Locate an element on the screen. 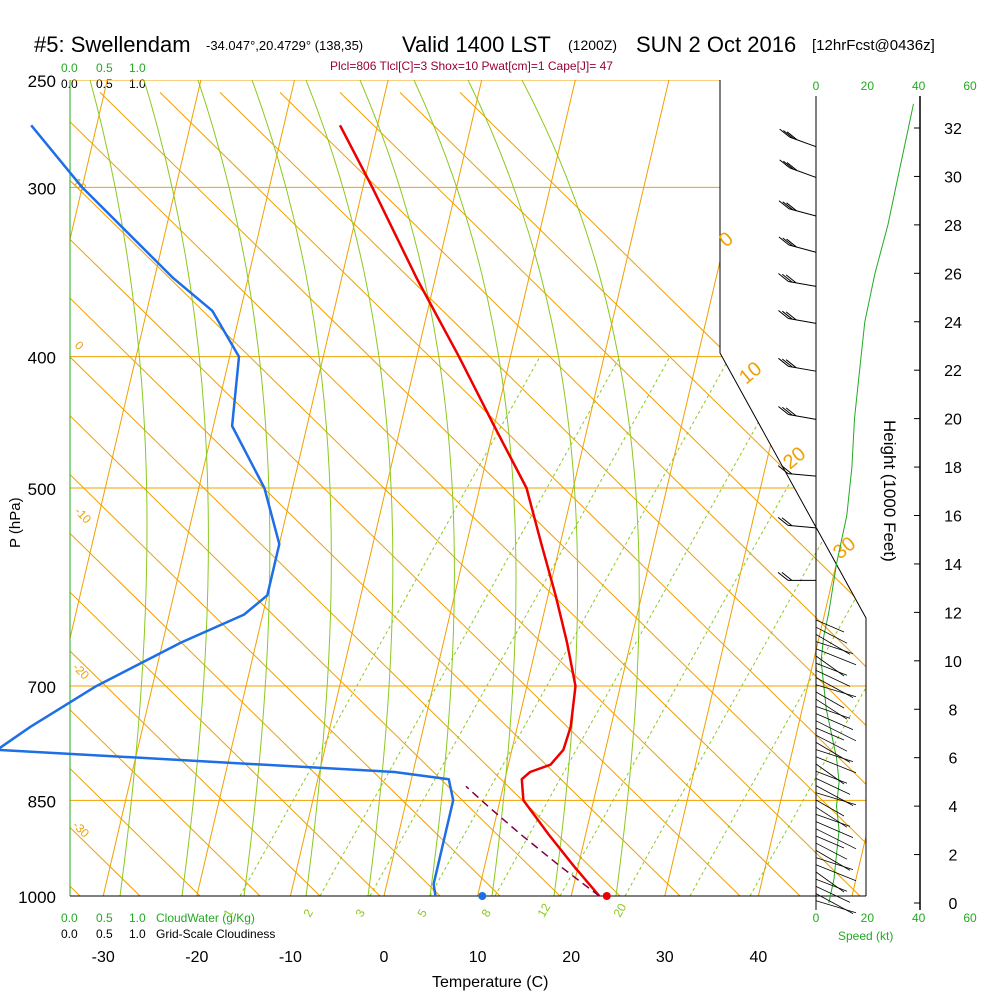 This screenshot has width=1000, height=1000. height-tick-label: 32 is located at coordinates (953, 129).